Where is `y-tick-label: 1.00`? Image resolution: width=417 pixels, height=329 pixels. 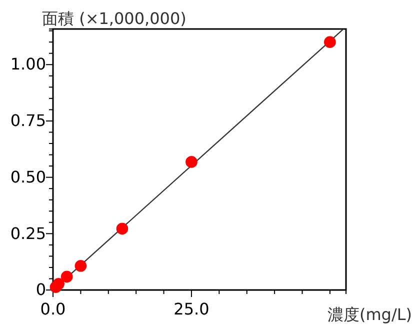
y-tick-label: 1.00 is located at coordinates (28, 64).